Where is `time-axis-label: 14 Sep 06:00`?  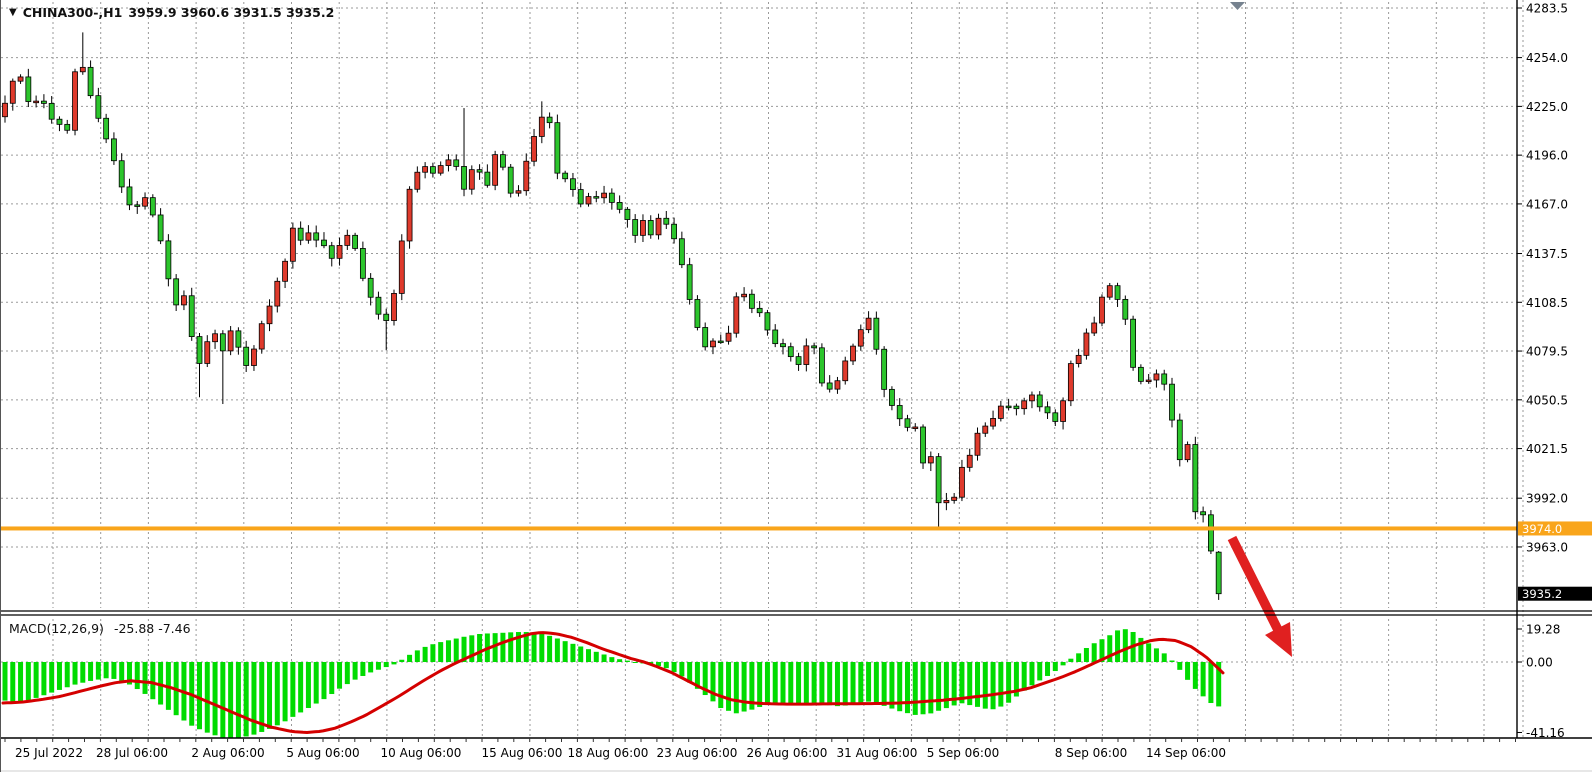
time-axis-label: 14 Sep 06:00 is located at coordinates (1186, 753).